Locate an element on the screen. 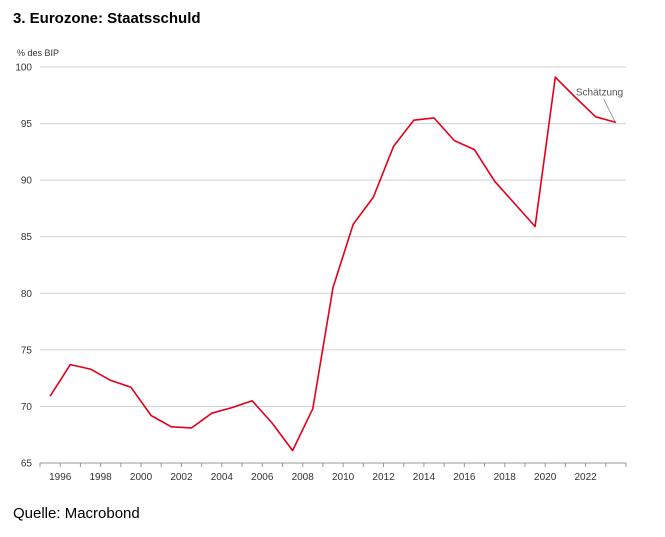  y-axis-label: % des BIP is located at coordinates (38, 53).